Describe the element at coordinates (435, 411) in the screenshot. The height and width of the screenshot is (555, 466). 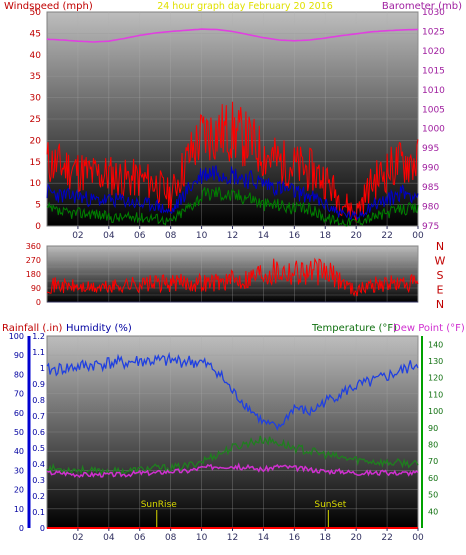
I see `temperature-tick-label: 100` at that location.